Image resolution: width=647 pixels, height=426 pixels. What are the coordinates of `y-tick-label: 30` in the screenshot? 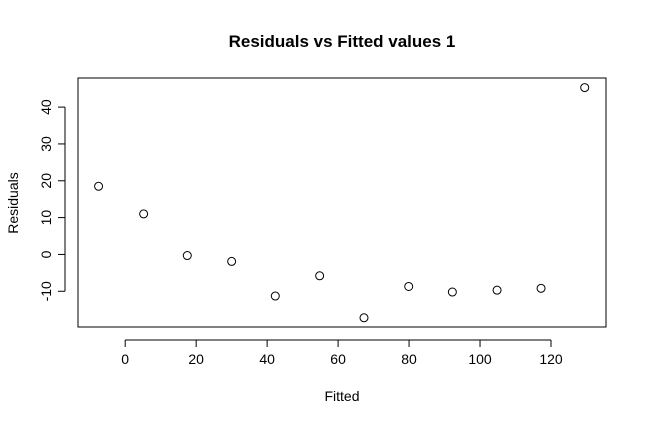 It's located at (46, 144).